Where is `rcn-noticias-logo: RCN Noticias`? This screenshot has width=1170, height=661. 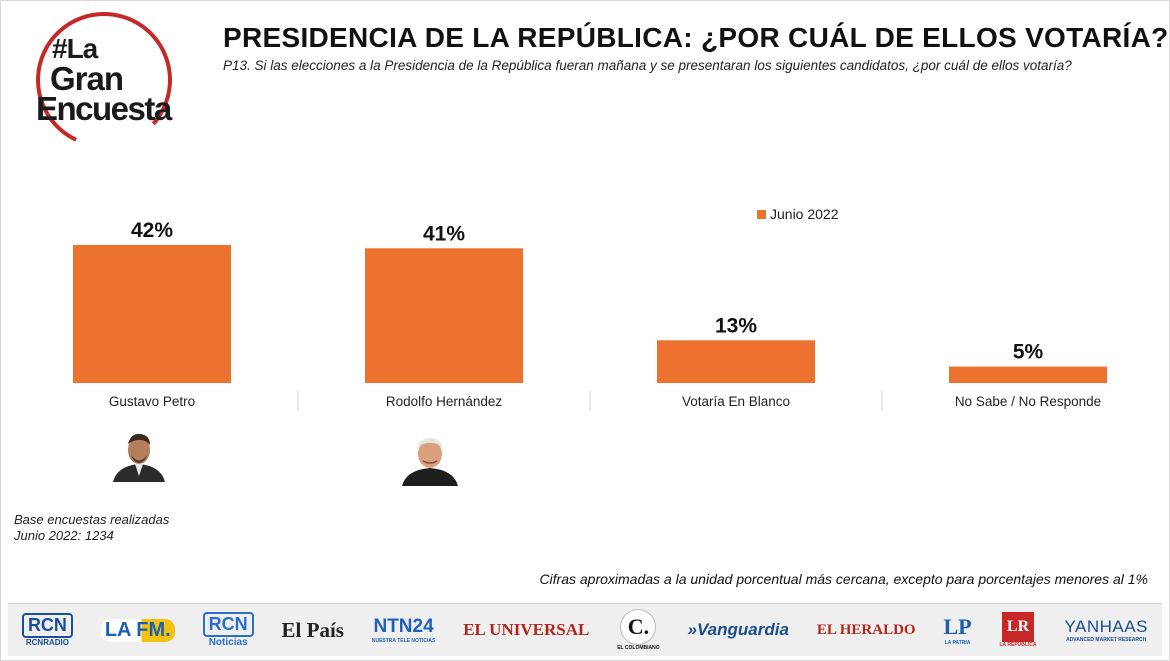 rcn-noticias-logo: RCN Noticias is located at coordinates (228, 630).